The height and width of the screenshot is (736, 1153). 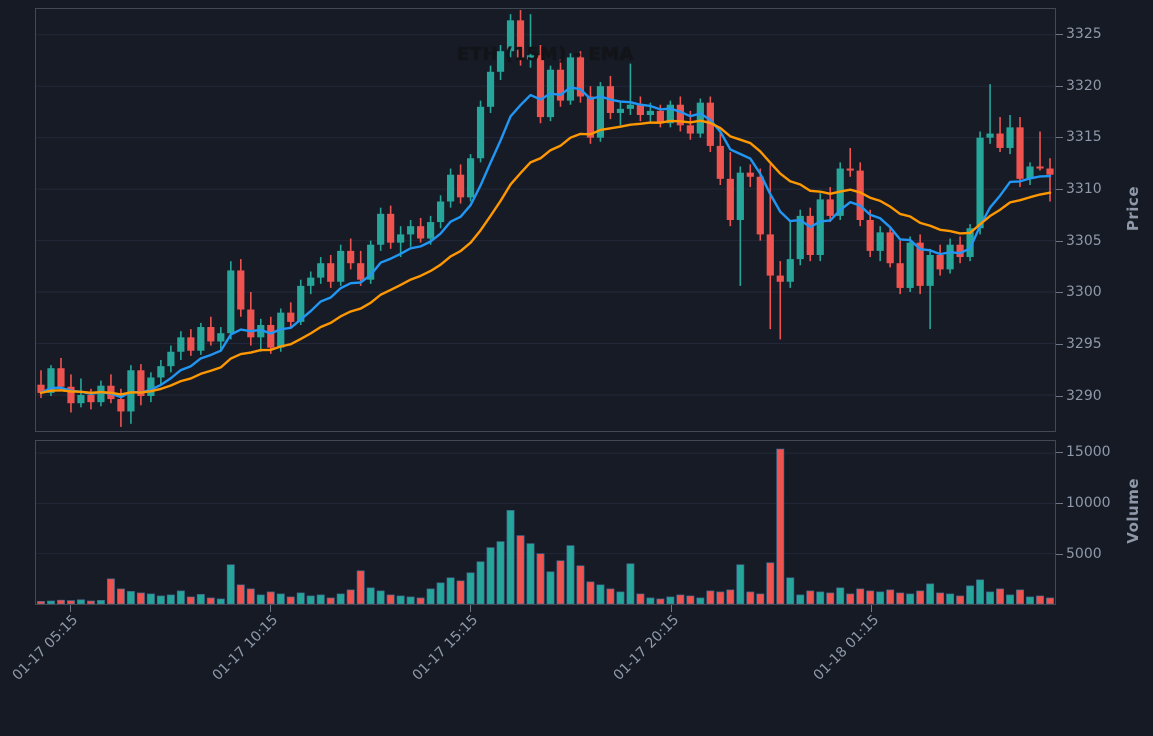 I want to click on price-tick-label: 3295, so click(x=1084, y=344).